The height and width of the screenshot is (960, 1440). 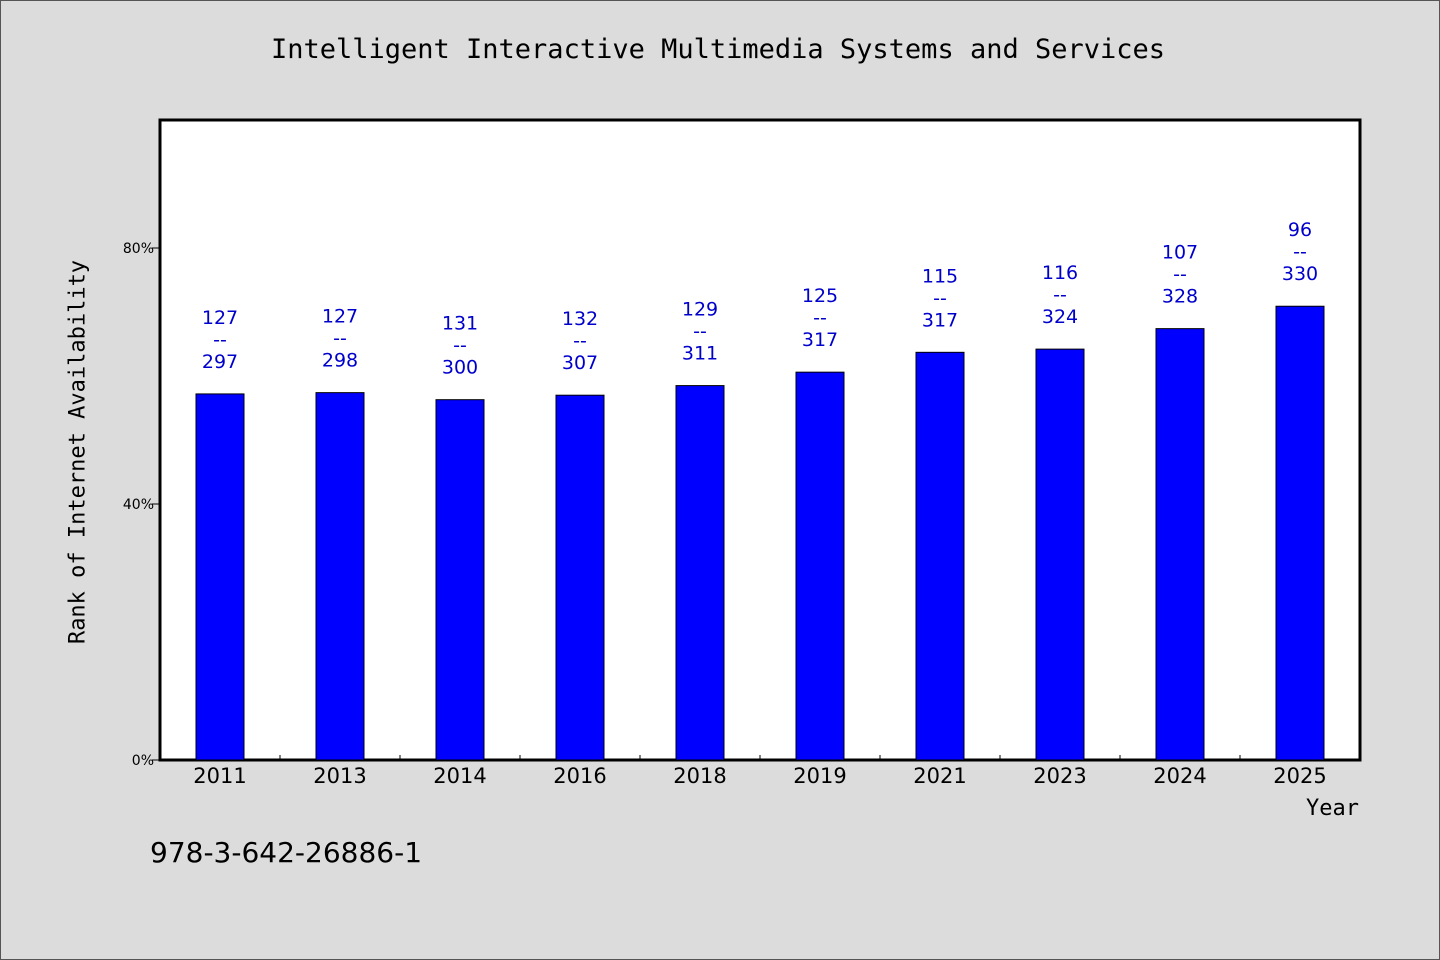 What do you see at coordinates (459, 776) in the screenshot?
I see `x-tick-label: 2014` at bounding box center [459, 776].